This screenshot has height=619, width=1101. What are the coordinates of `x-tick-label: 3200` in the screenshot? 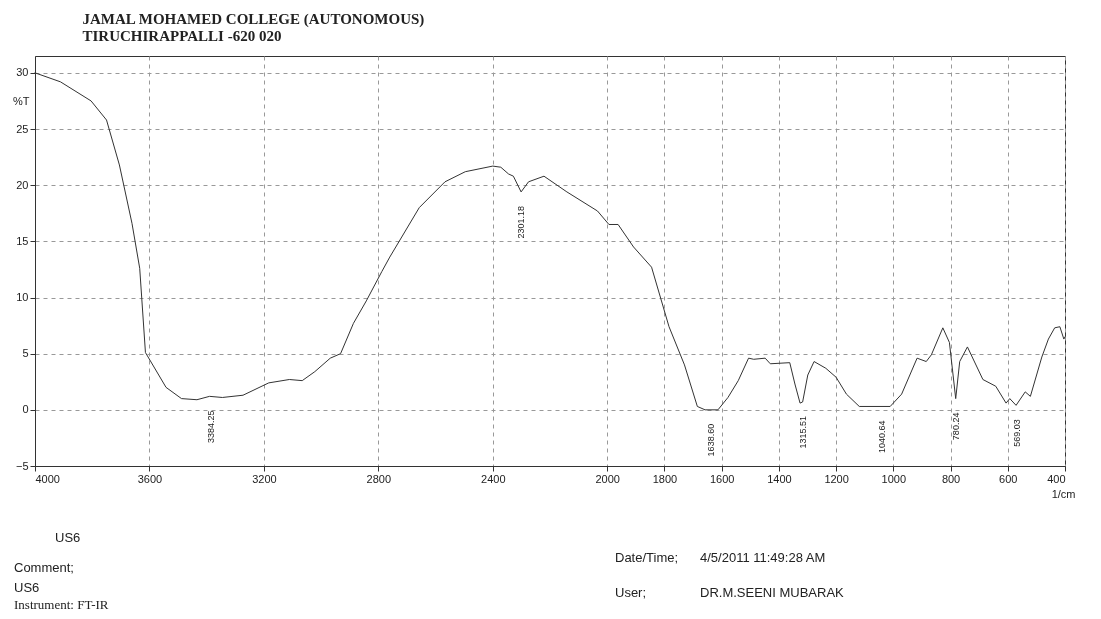 It's located at (264, 478).